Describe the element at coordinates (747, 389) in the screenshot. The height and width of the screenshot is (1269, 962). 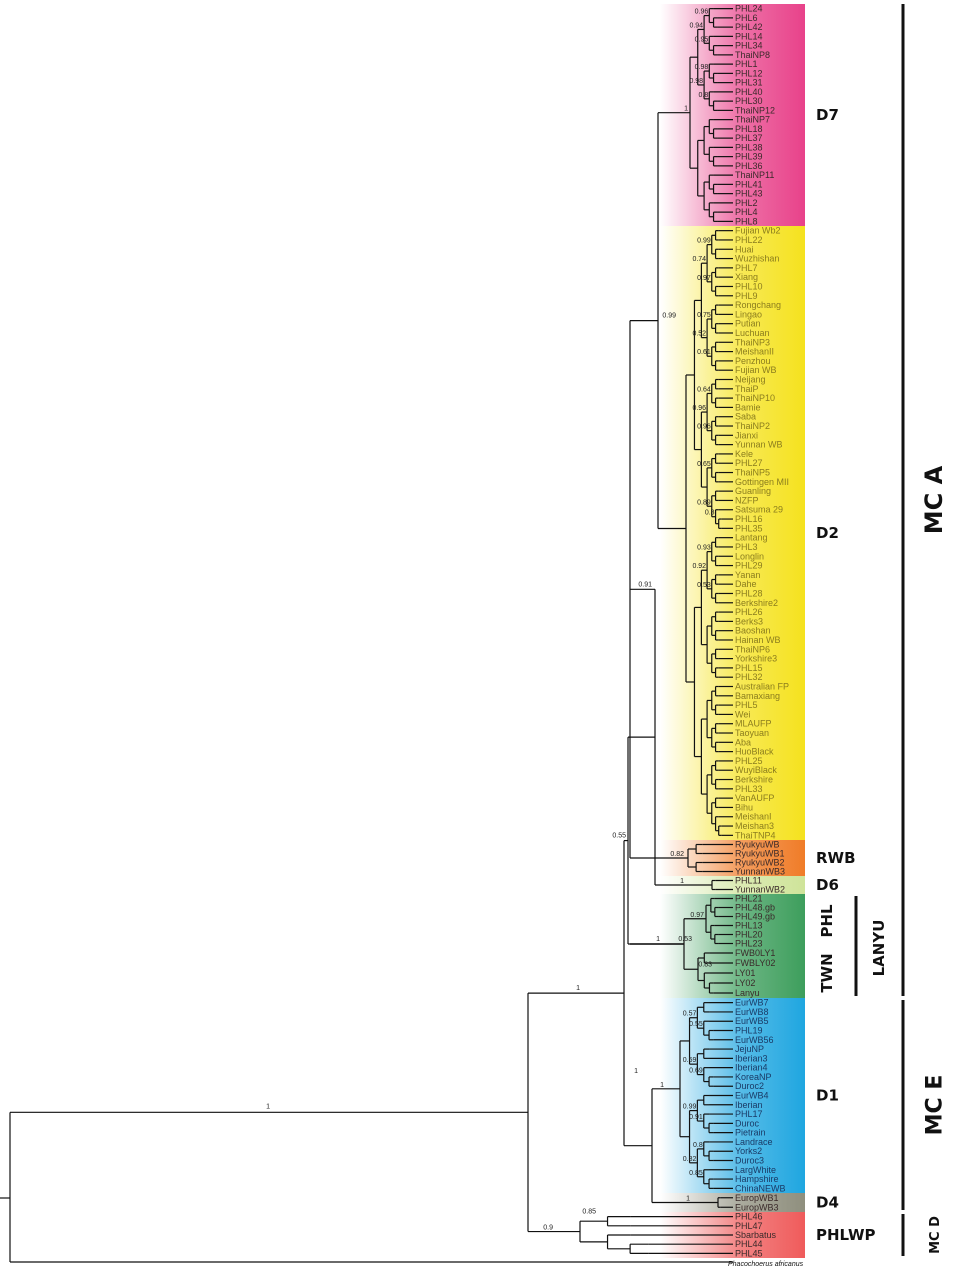
I see `leaf-label: ThaiP` at that location.